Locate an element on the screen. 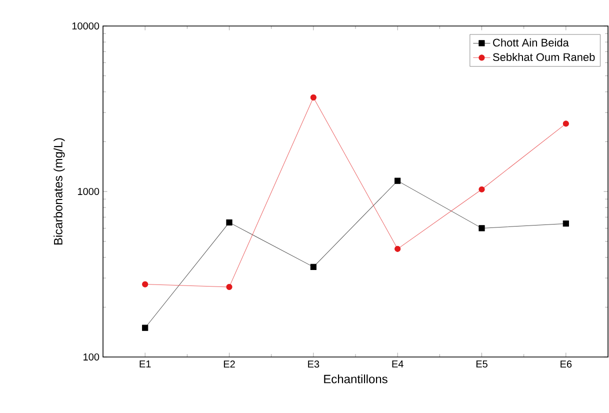 The image size is (609, 413). x-tick-label: E2 is located at coordinates (229, 364).